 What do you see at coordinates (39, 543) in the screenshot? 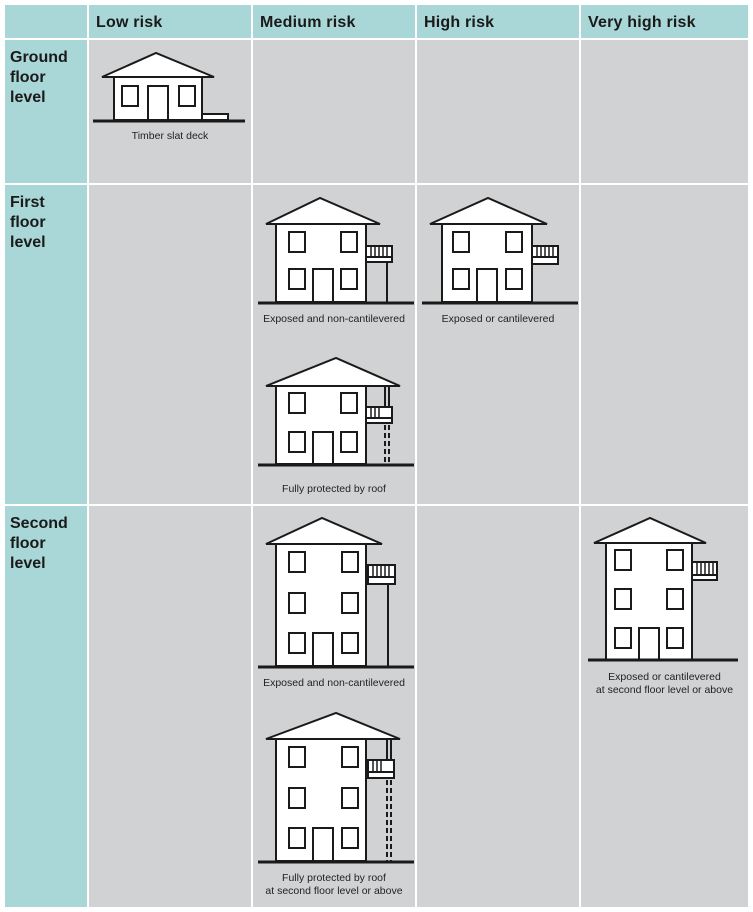
I see `row-label: Second floor level` at bounding box center [39, 543].